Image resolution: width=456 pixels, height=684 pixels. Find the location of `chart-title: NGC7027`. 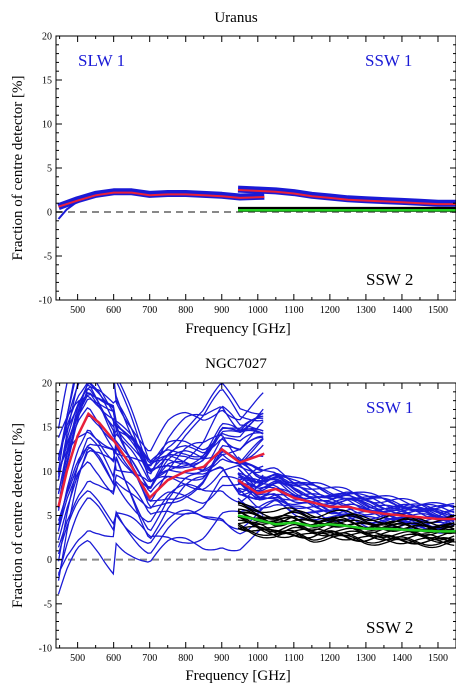

chart-title: NGC7027 is located at coordinates (236, 364).